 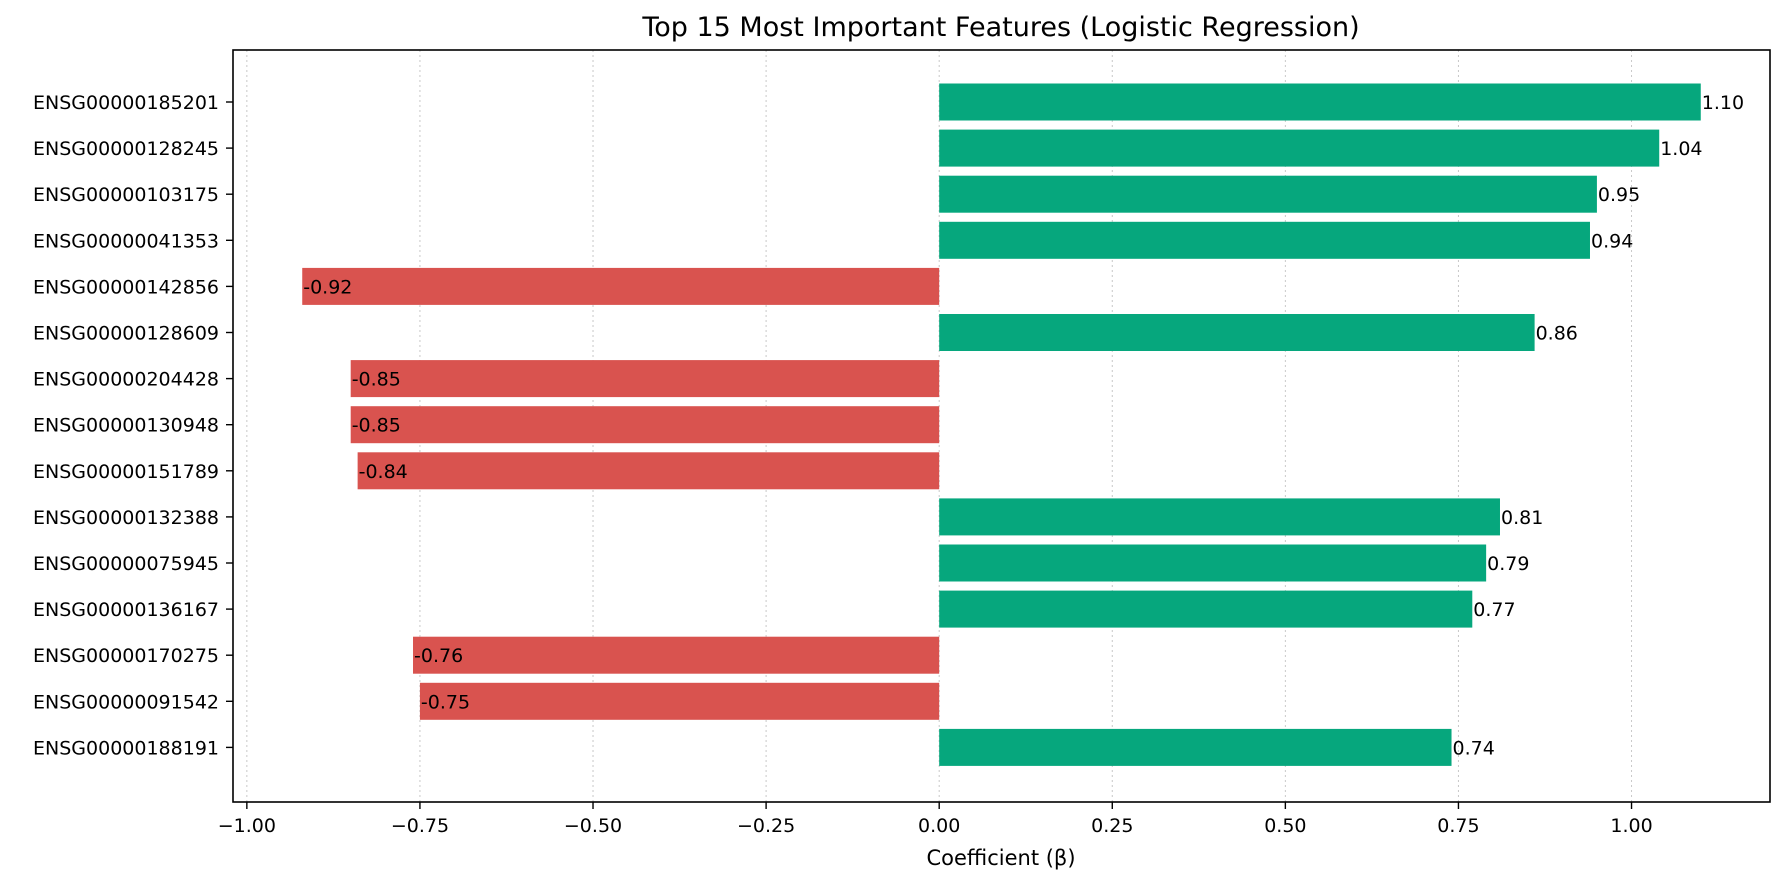 What do you see at coordinates (1458, 826) in the screenshot?
I see `x-tick-label: 0.75` at bounding box center [1458, 826].